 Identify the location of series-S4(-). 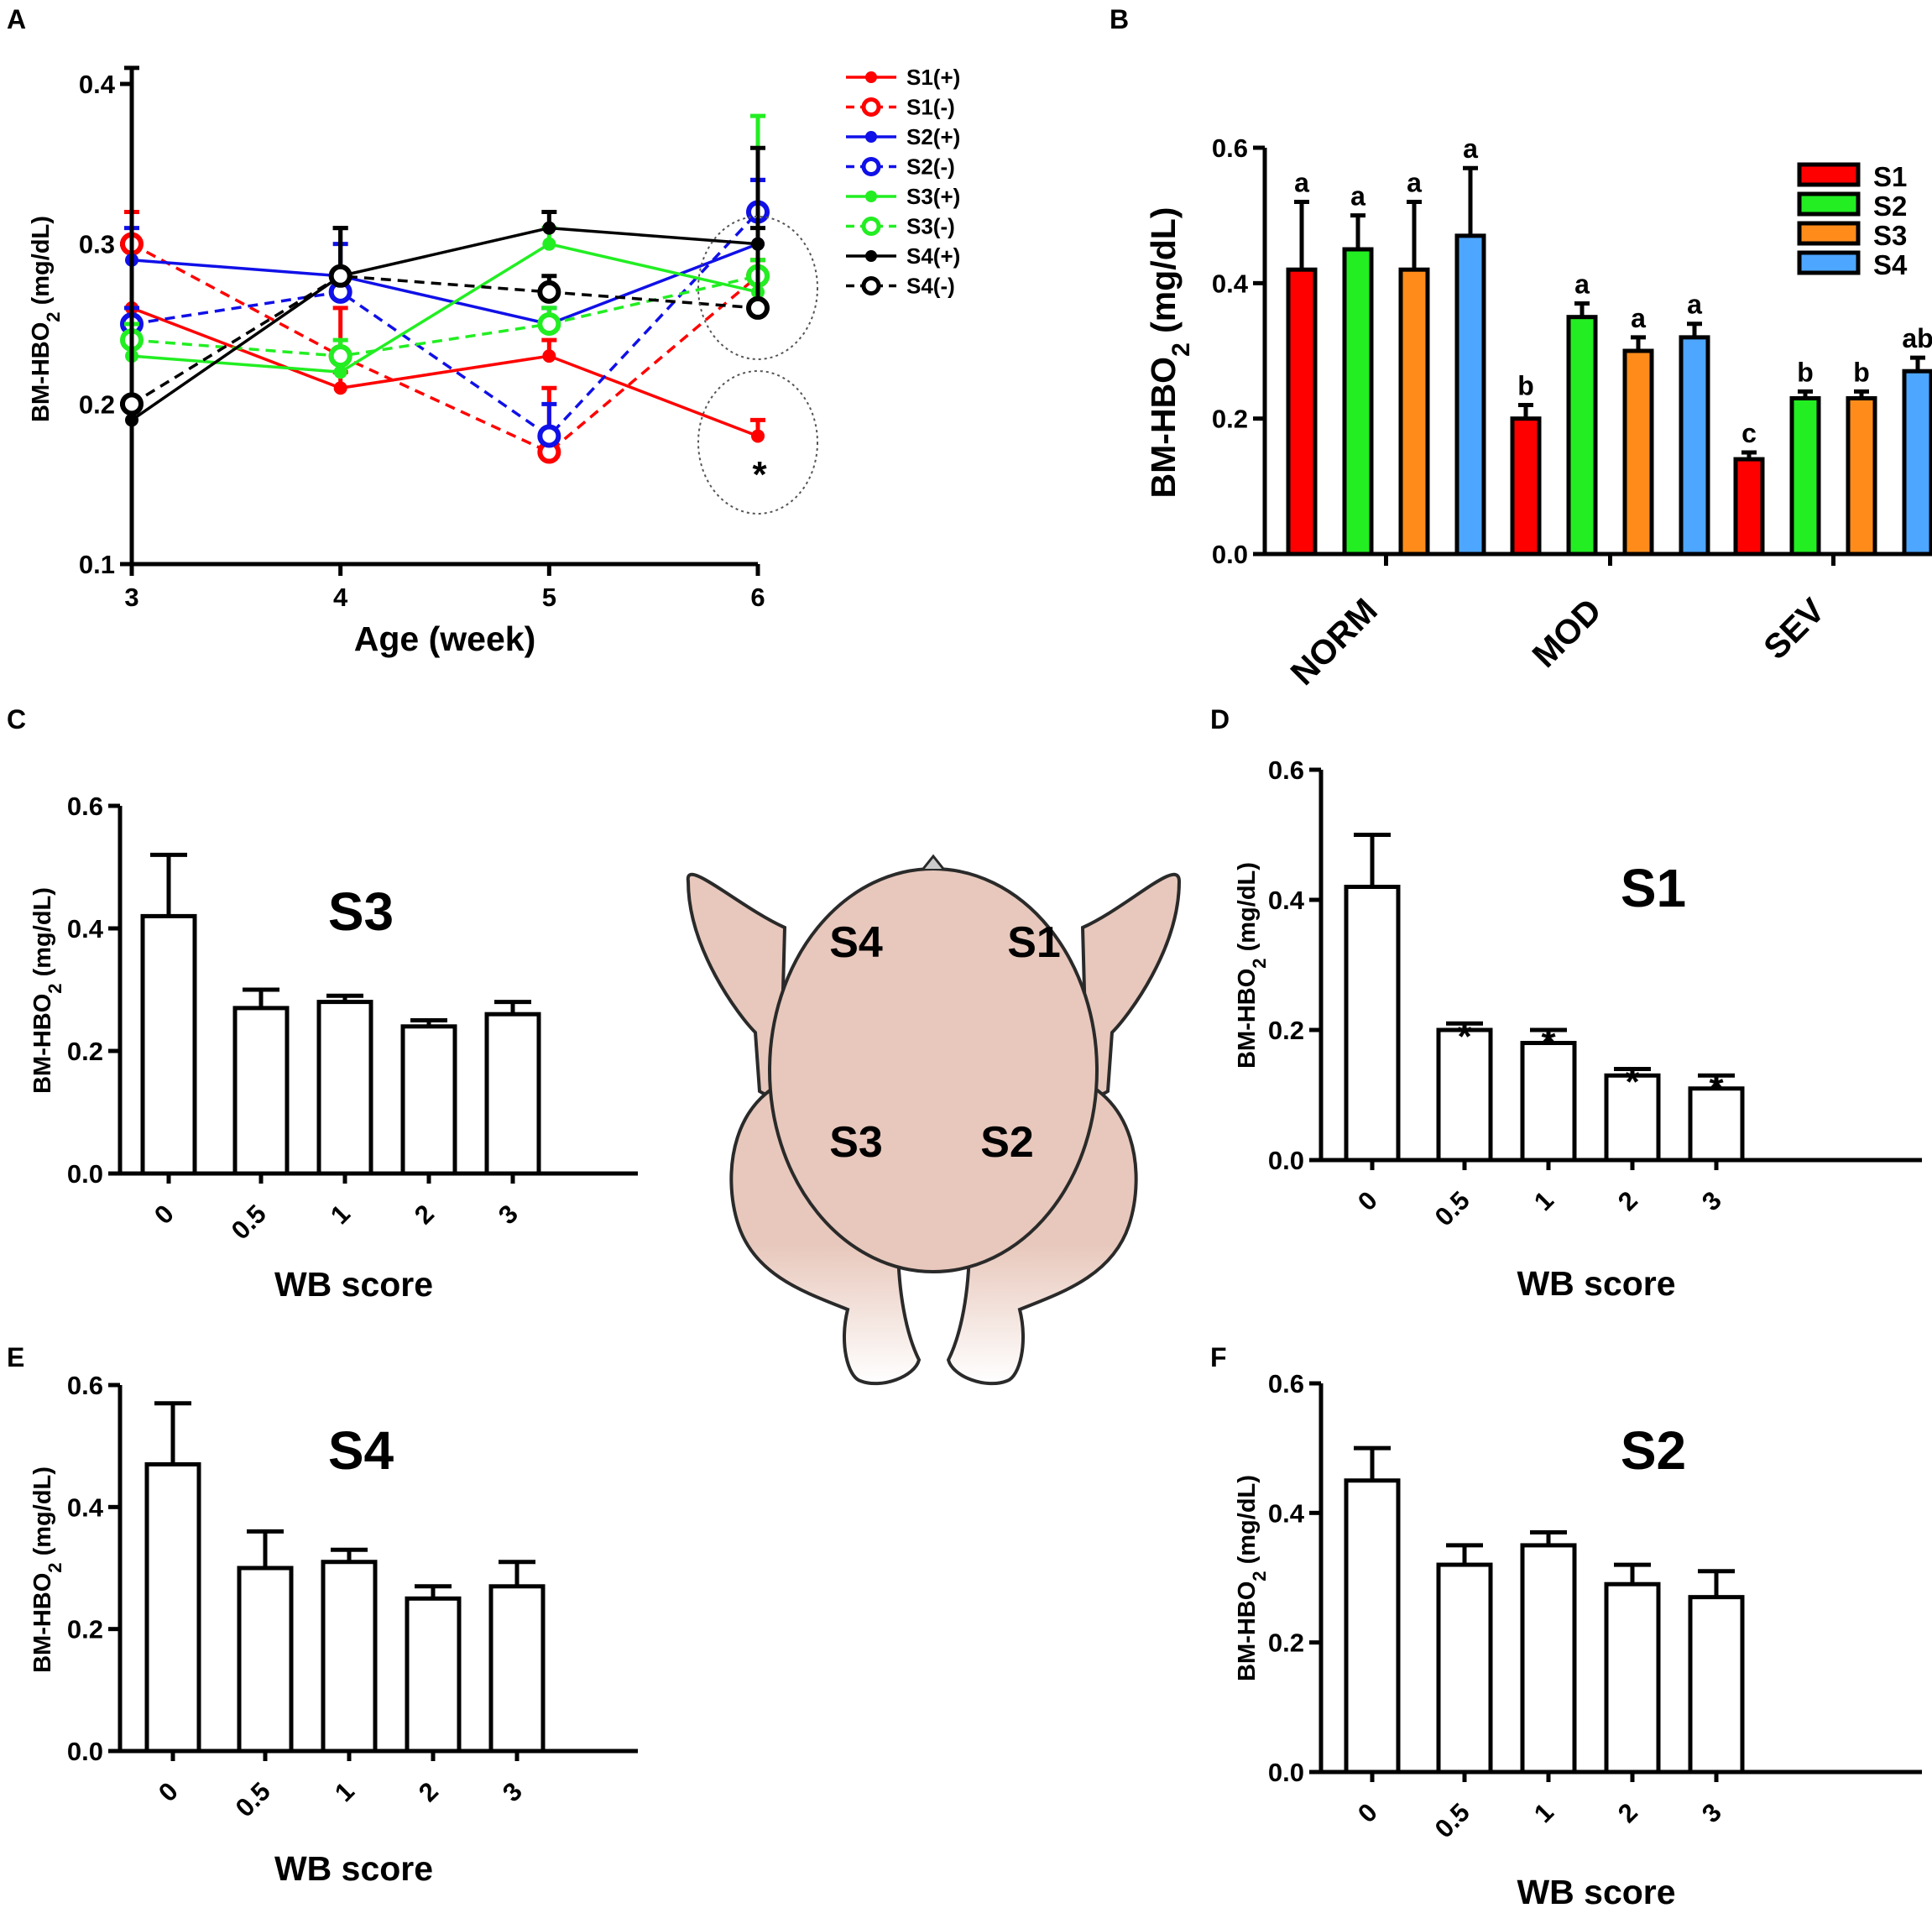
(445, 240).